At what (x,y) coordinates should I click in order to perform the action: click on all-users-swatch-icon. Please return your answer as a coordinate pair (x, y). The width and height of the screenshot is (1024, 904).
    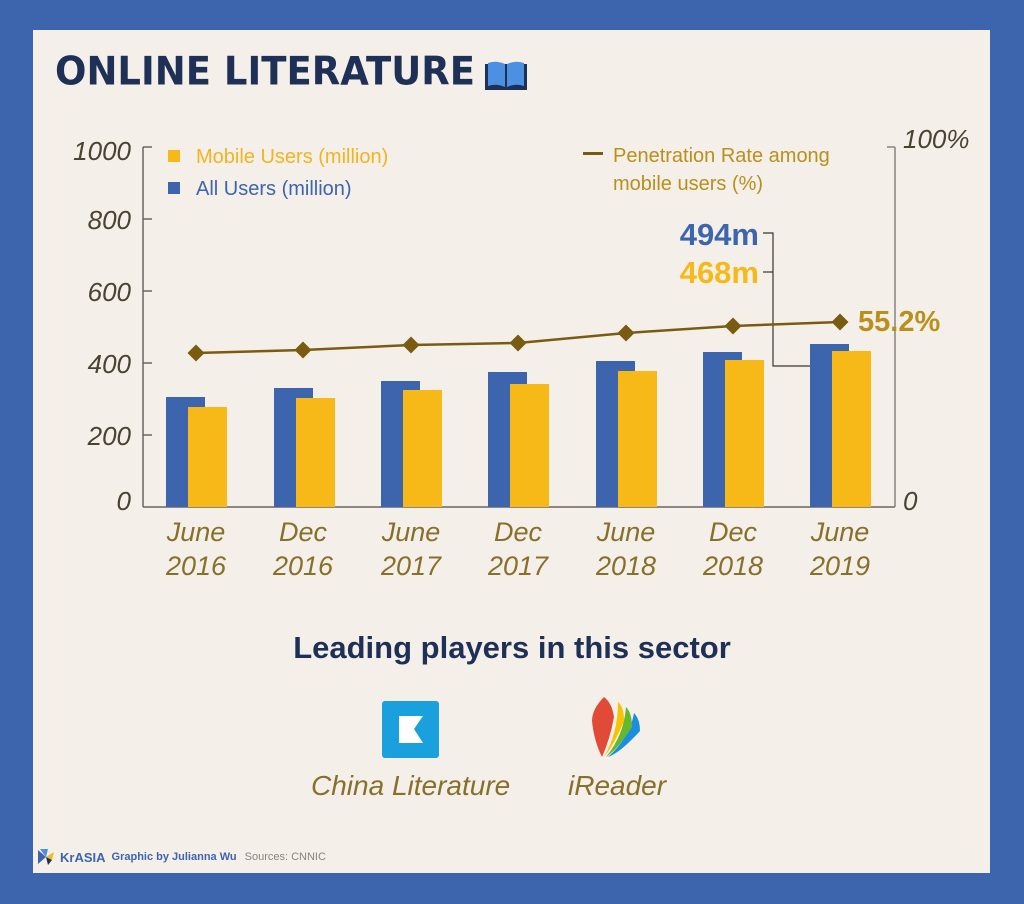
    Looking at the image, I should click on (174, 187).